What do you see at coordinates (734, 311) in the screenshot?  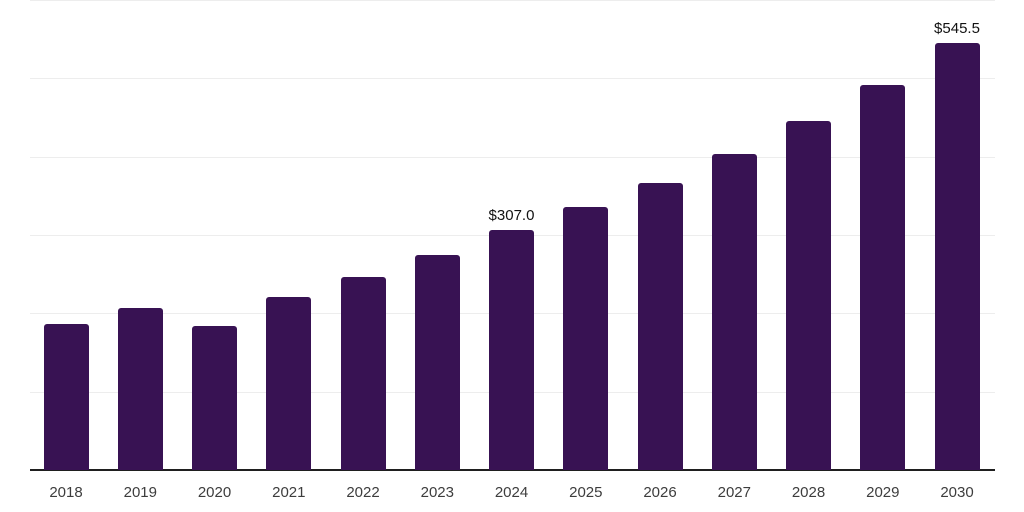 I see `bar-2027` at bounding box center [734, 311].